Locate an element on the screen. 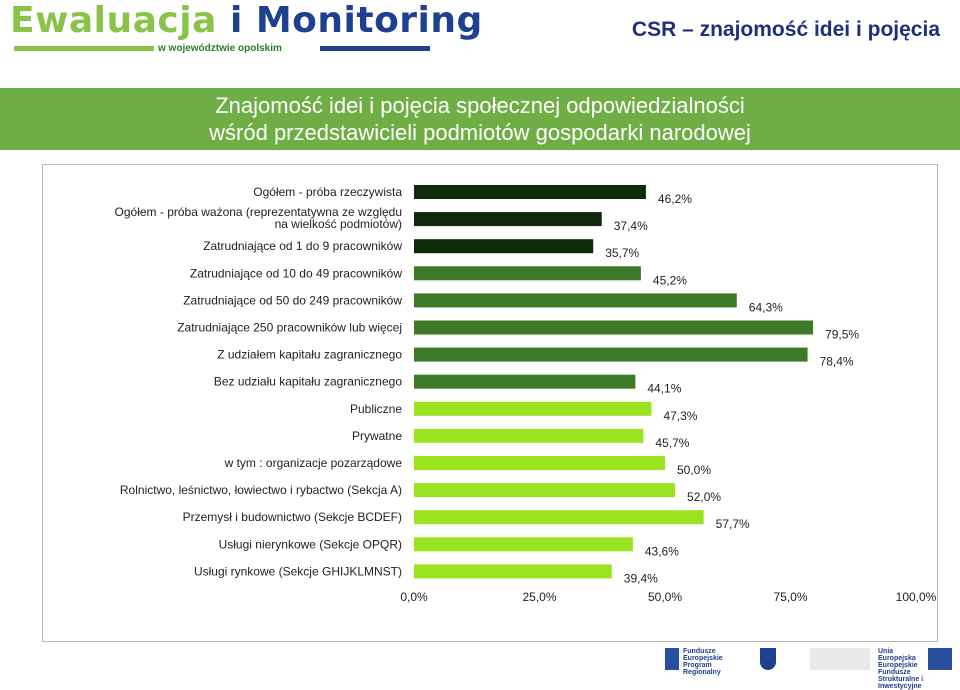 This screenshot has width=960, height=690. category-label: Zatrudniające 250 pracowników lub więcej is located at coordinates (289, 328).